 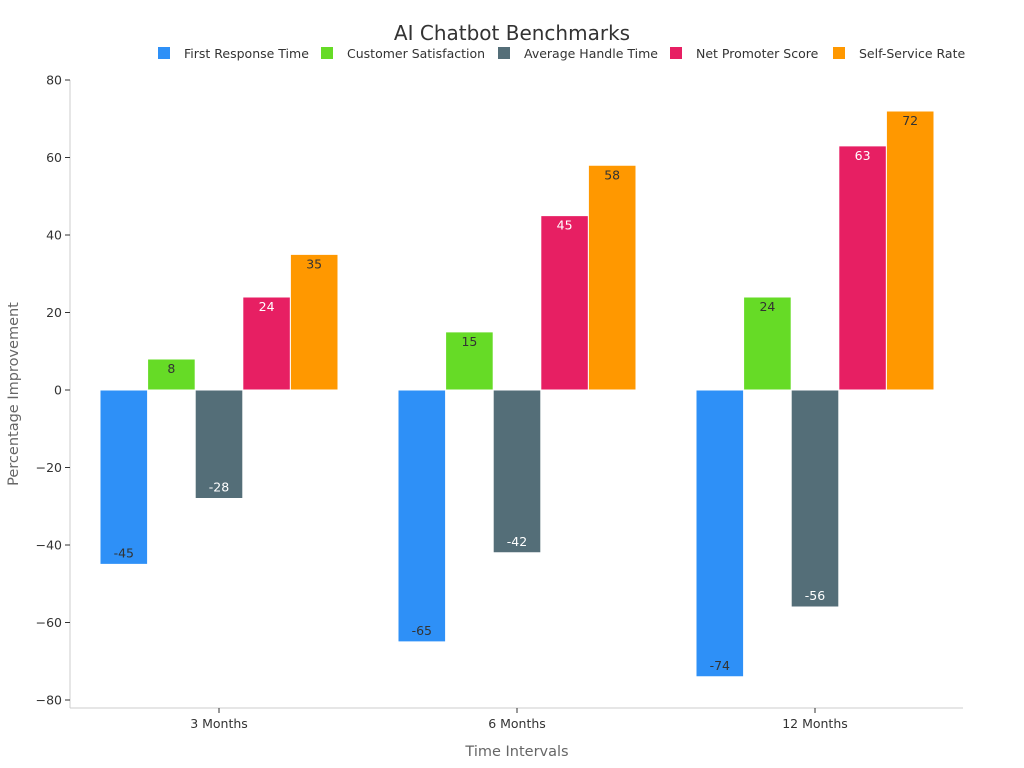 I want to click on legend-item: Self-Service Rate, so click(x=899, y=53).